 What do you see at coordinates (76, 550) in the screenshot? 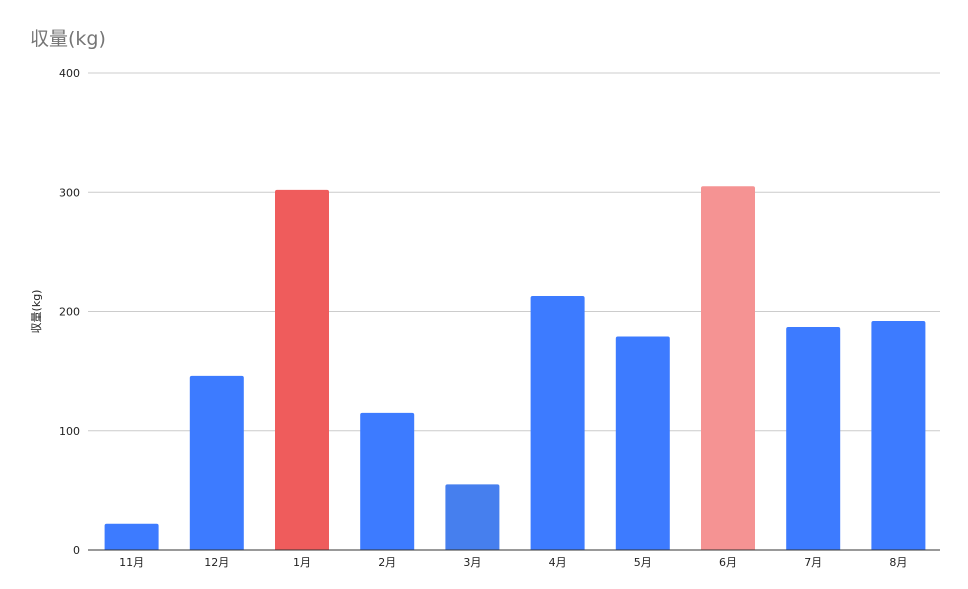
I see `y-tick-label: 0` at bounding box center [76, 550].